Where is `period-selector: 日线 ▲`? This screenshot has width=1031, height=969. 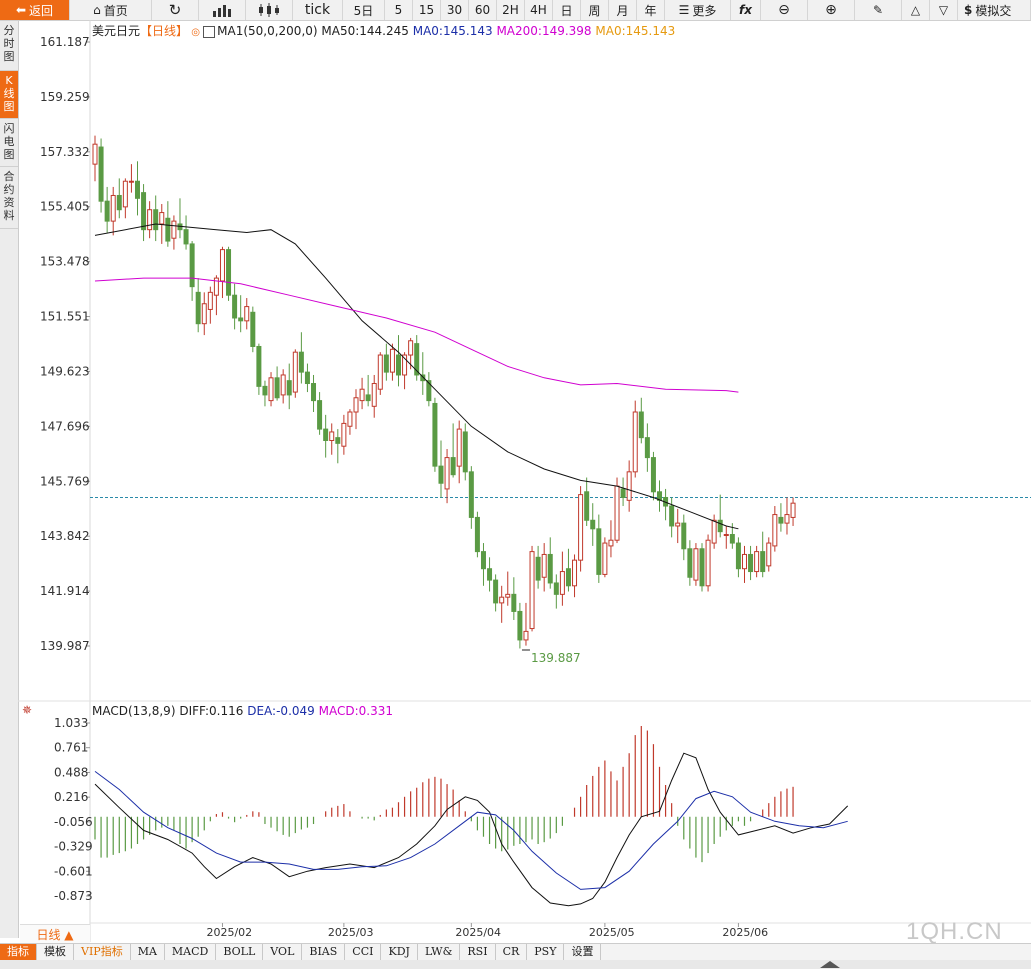
period-selector: 日线 ▲ is located at coordinates (55, 933).